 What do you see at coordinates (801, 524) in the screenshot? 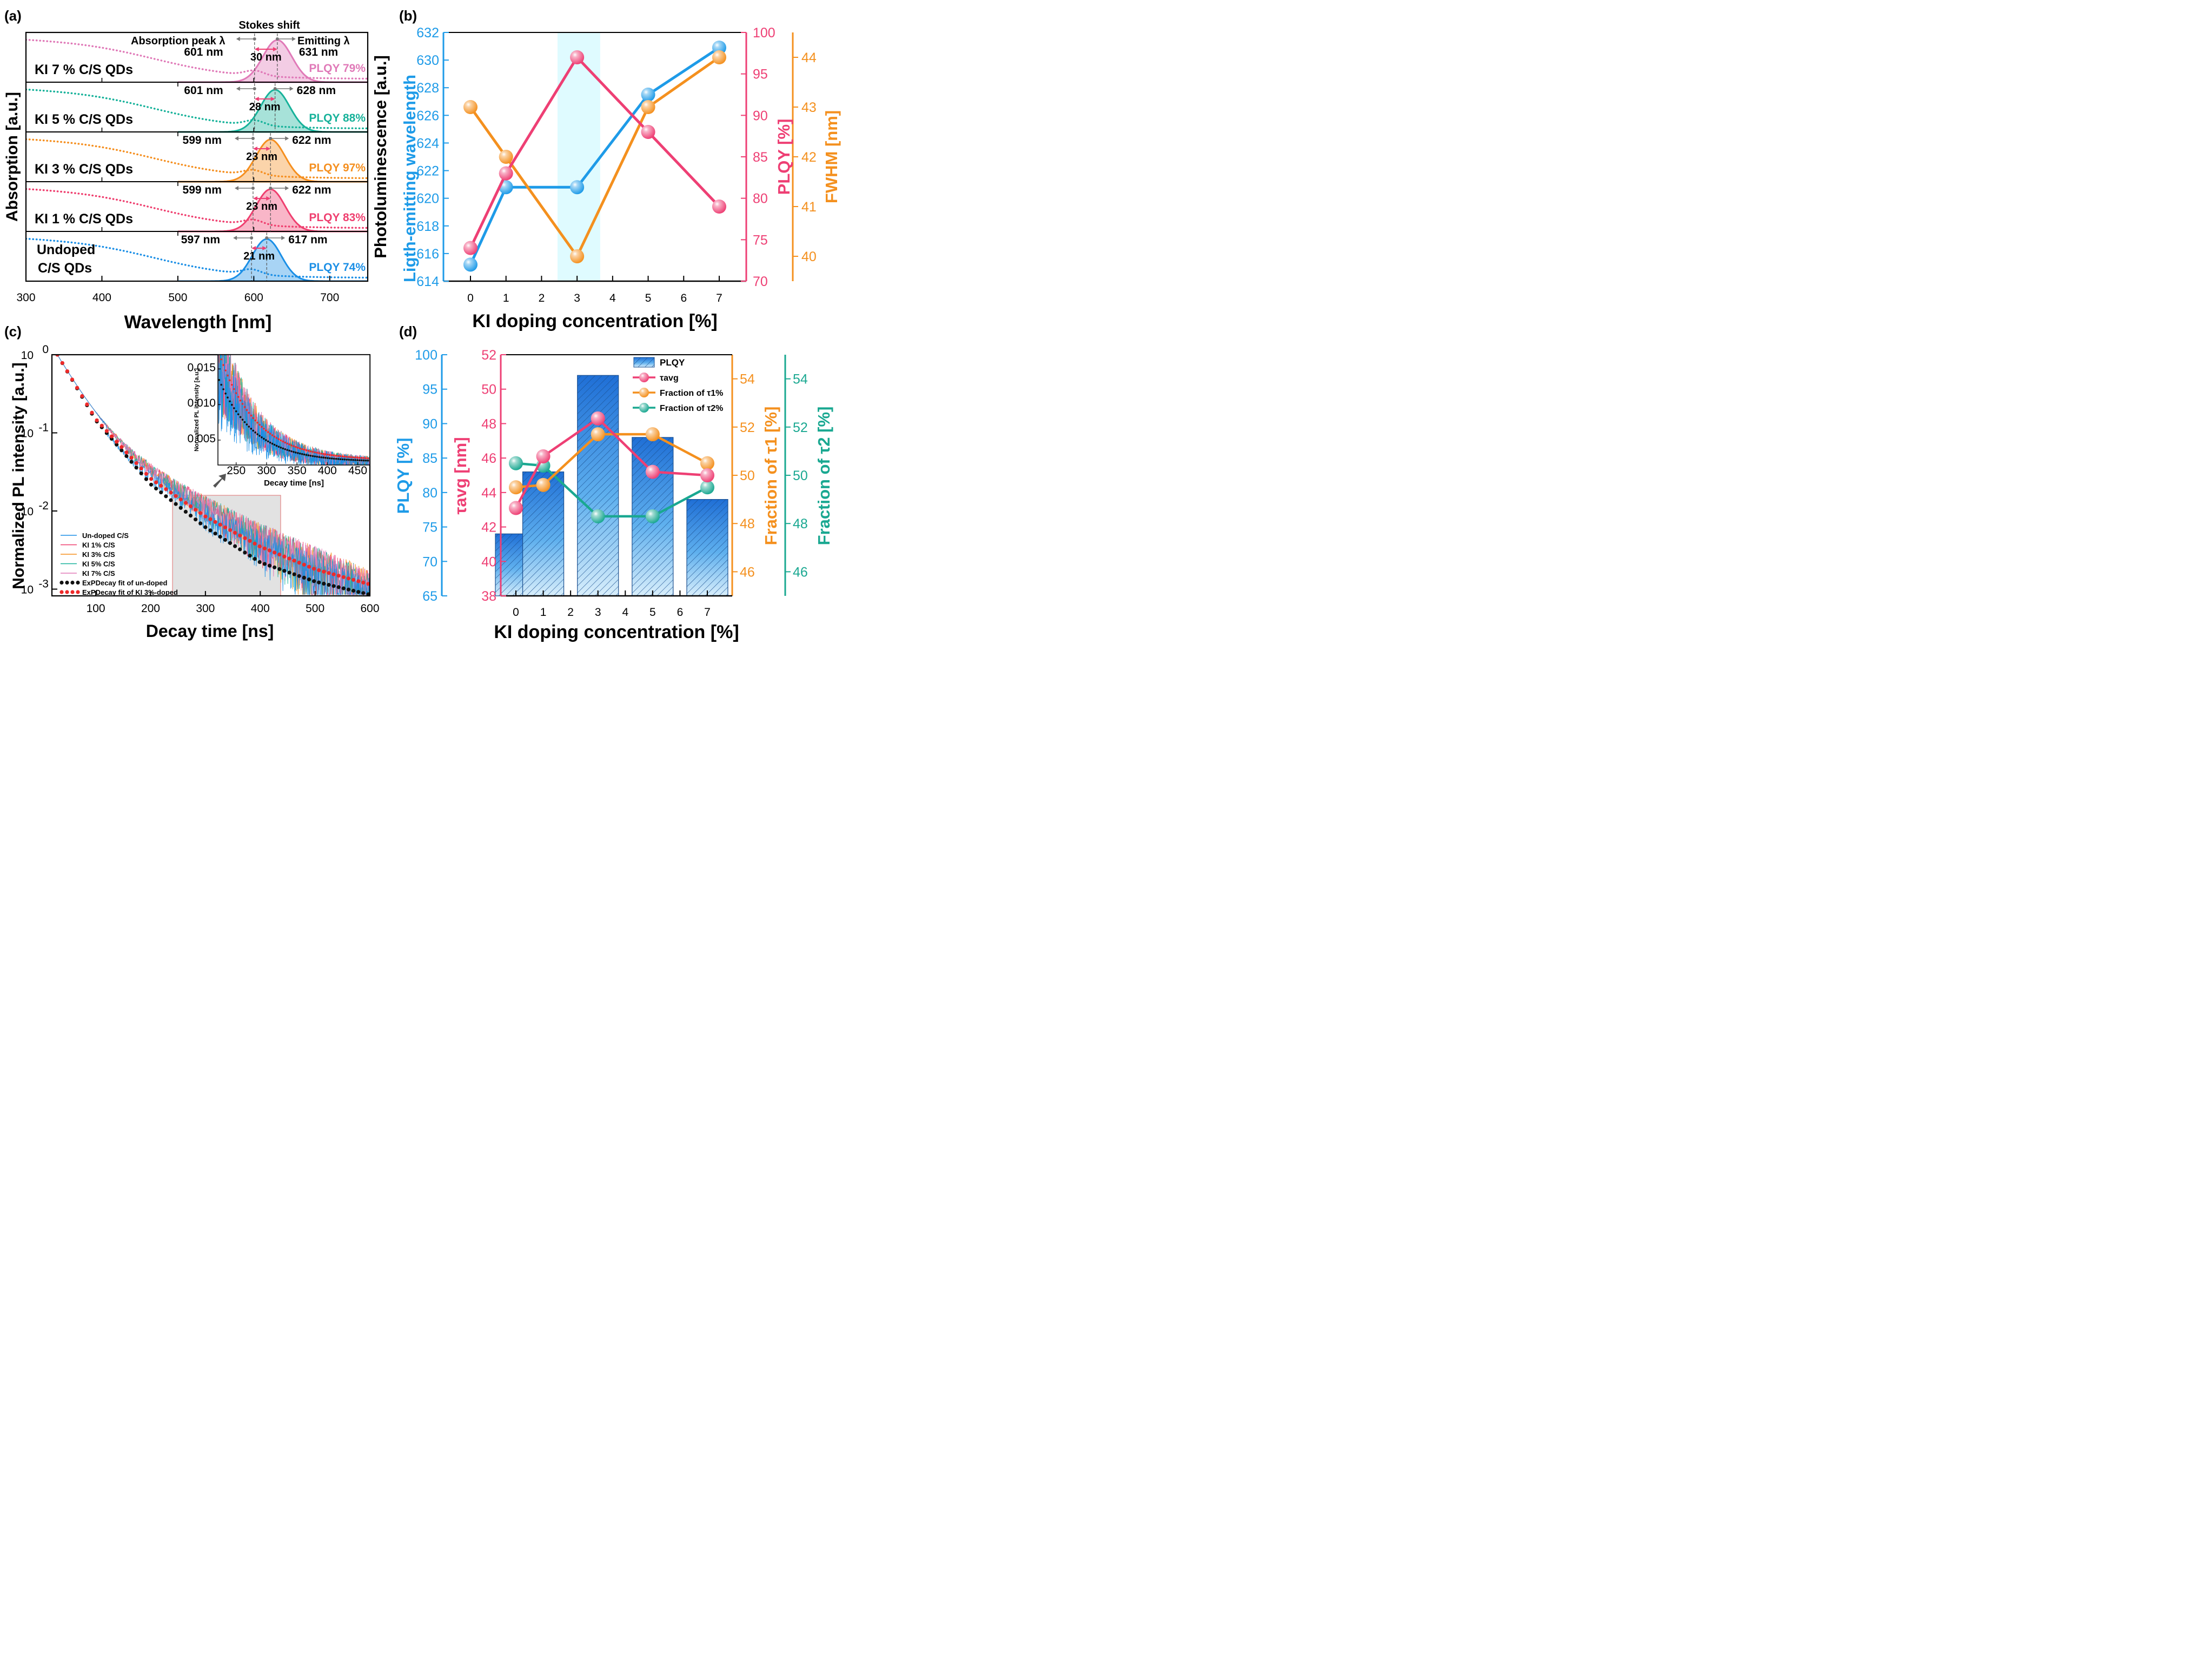
I see `f2-ytick-label: 48` at bounding box center [801, 524].